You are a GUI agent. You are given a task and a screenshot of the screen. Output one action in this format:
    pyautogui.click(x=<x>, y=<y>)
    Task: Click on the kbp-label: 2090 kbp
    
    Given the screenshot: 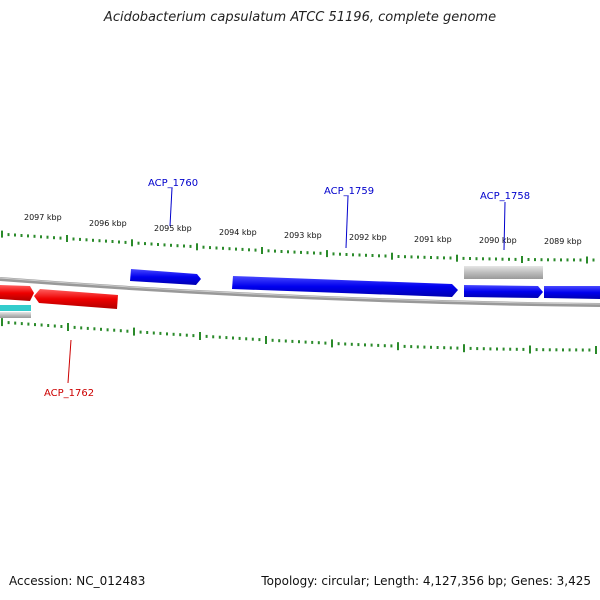 What is the action you would take?
    pyautogui.click(x=498, y=240)
    